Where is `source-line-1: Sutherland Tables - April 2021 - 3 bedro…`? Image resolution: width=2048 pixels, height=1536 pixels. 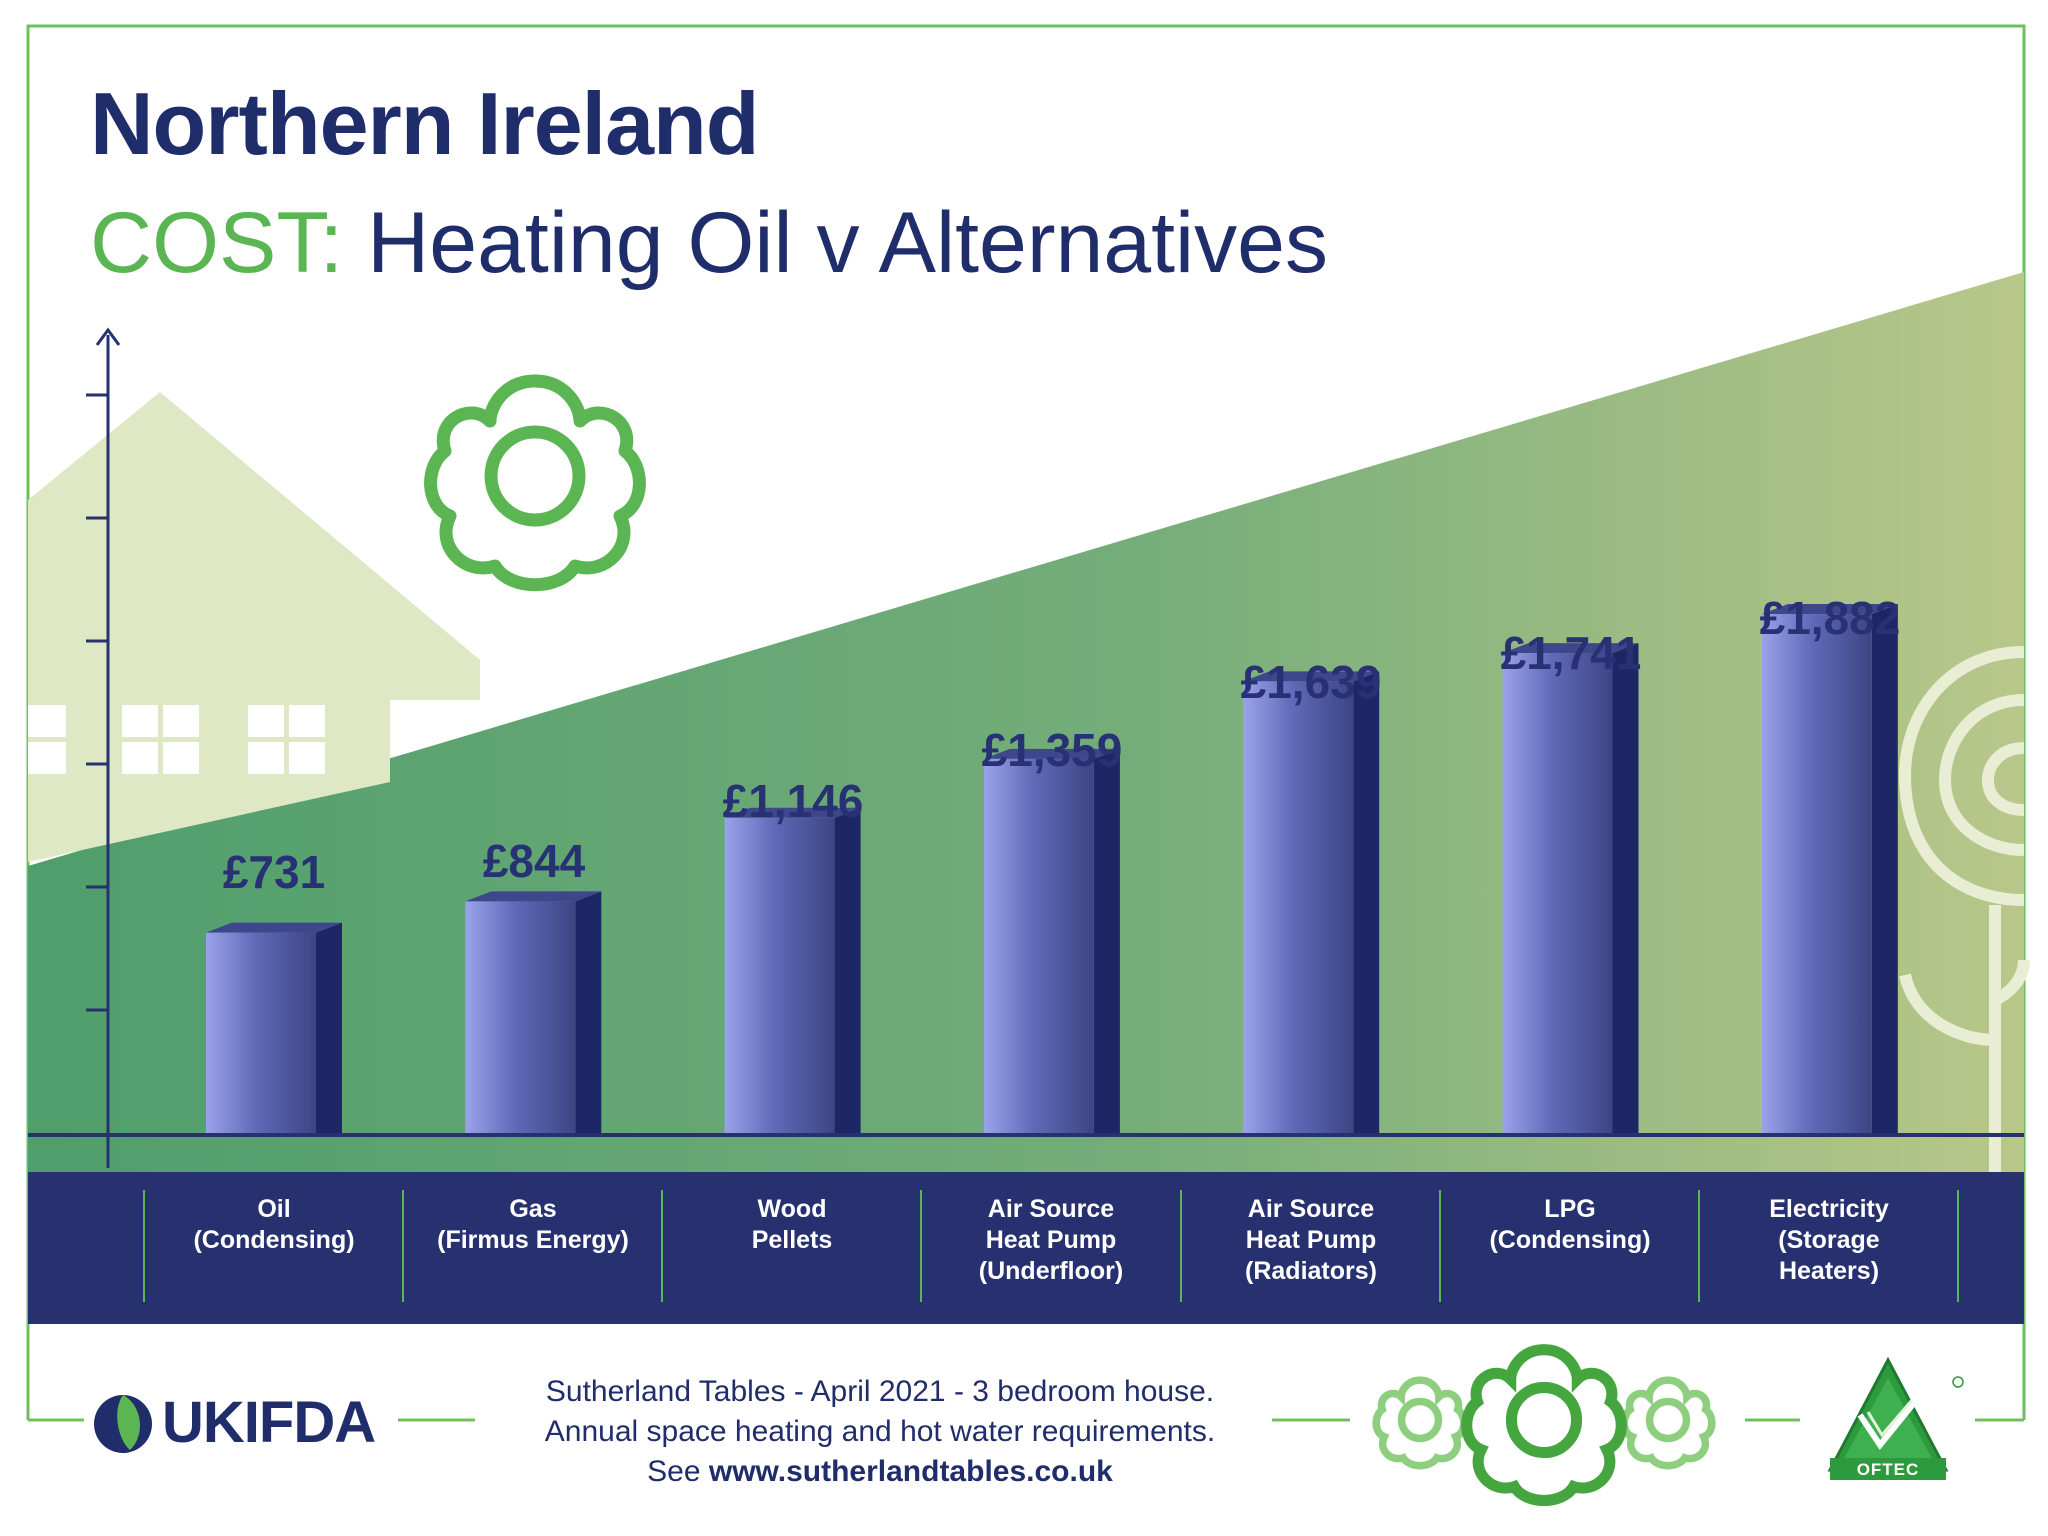
source-line-1: Sutherland Tables - April 2021 - 3 bedro… is located at coordinates (880, 1391).